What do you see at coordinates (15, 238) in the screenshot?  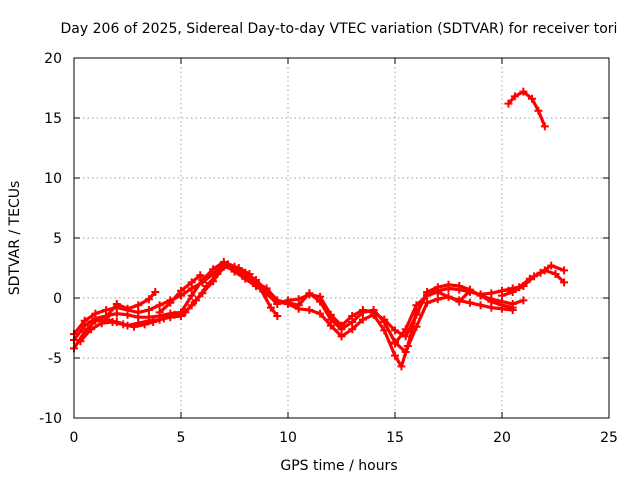 I see `y-axis-label: SDTVAR / TECUs` at bounding box center [15, 238].